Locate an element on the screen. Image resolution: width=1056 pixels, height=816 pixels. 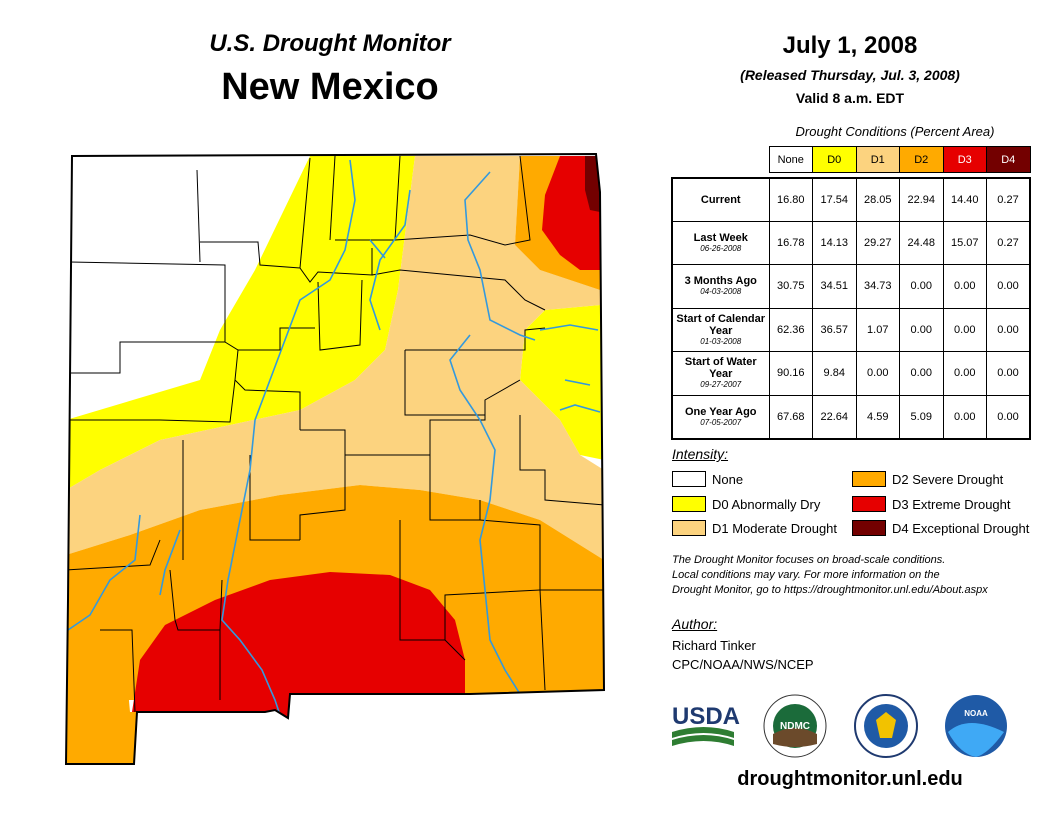
legend-label: D3 Extreme Drought is located at coordinates (951, 504).